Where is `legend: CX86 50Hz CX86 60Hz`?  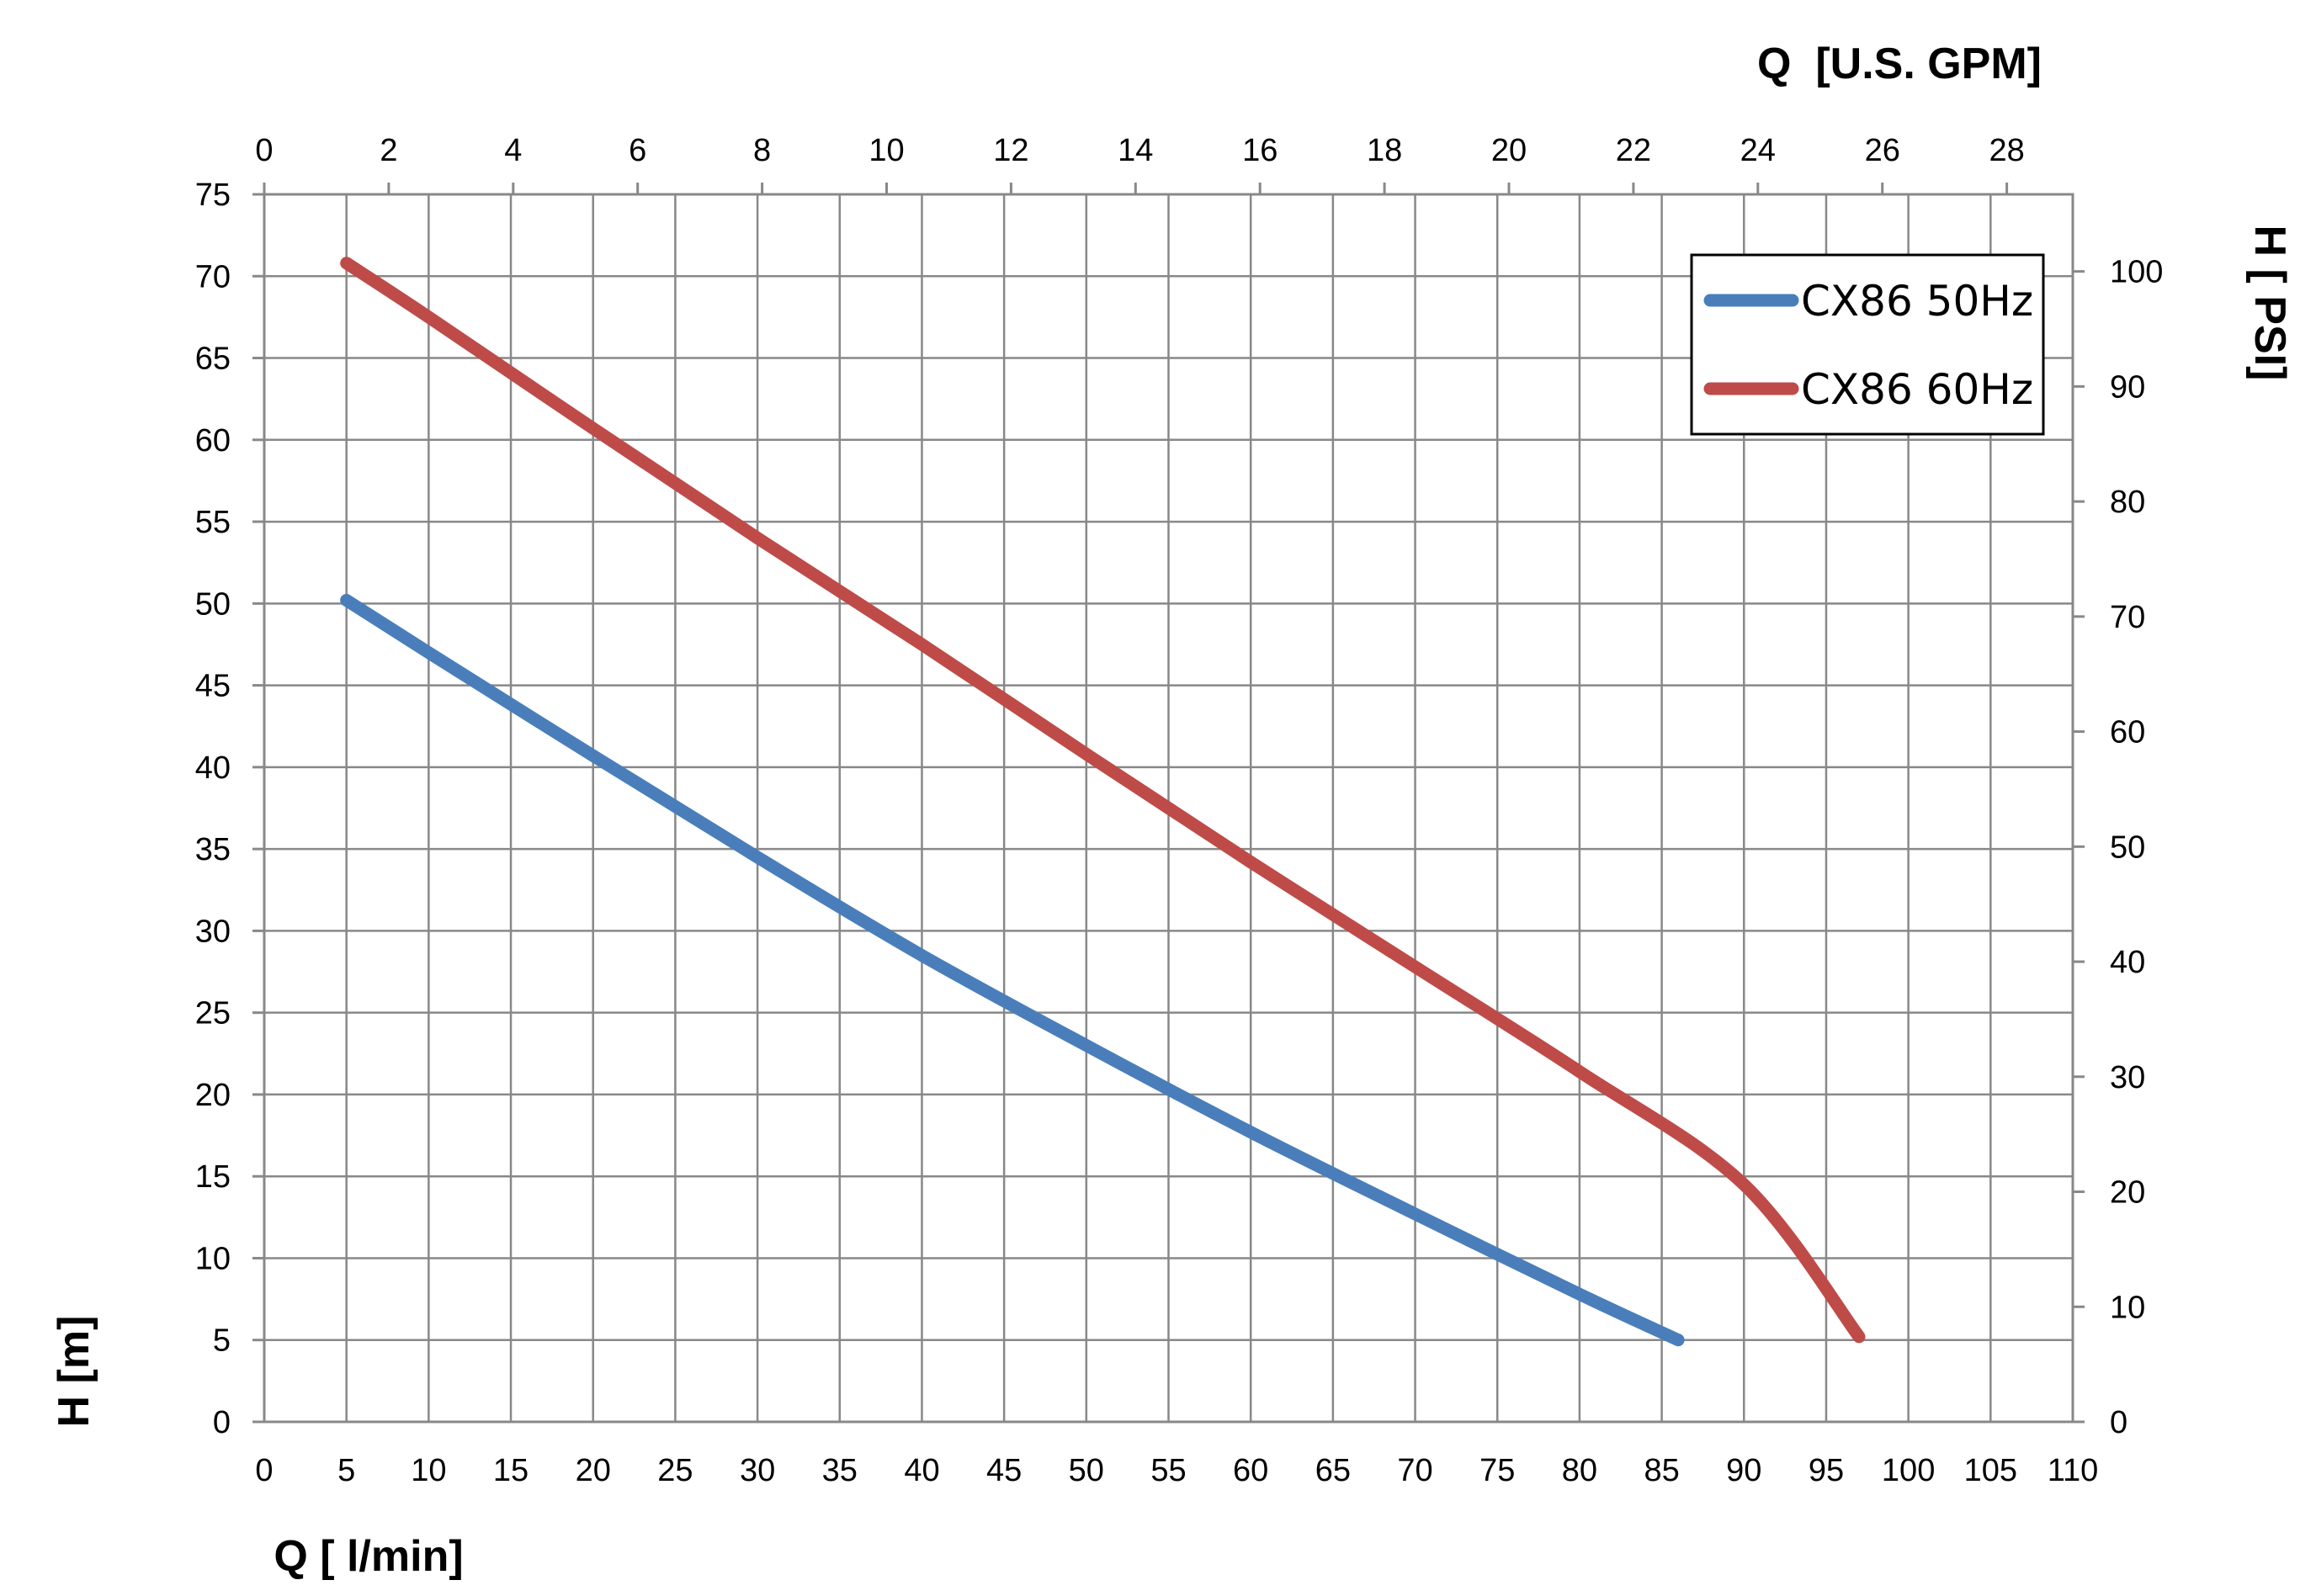
legend: CX86 50Hz CX86 60Hz is located at coordinates (1868, 345).